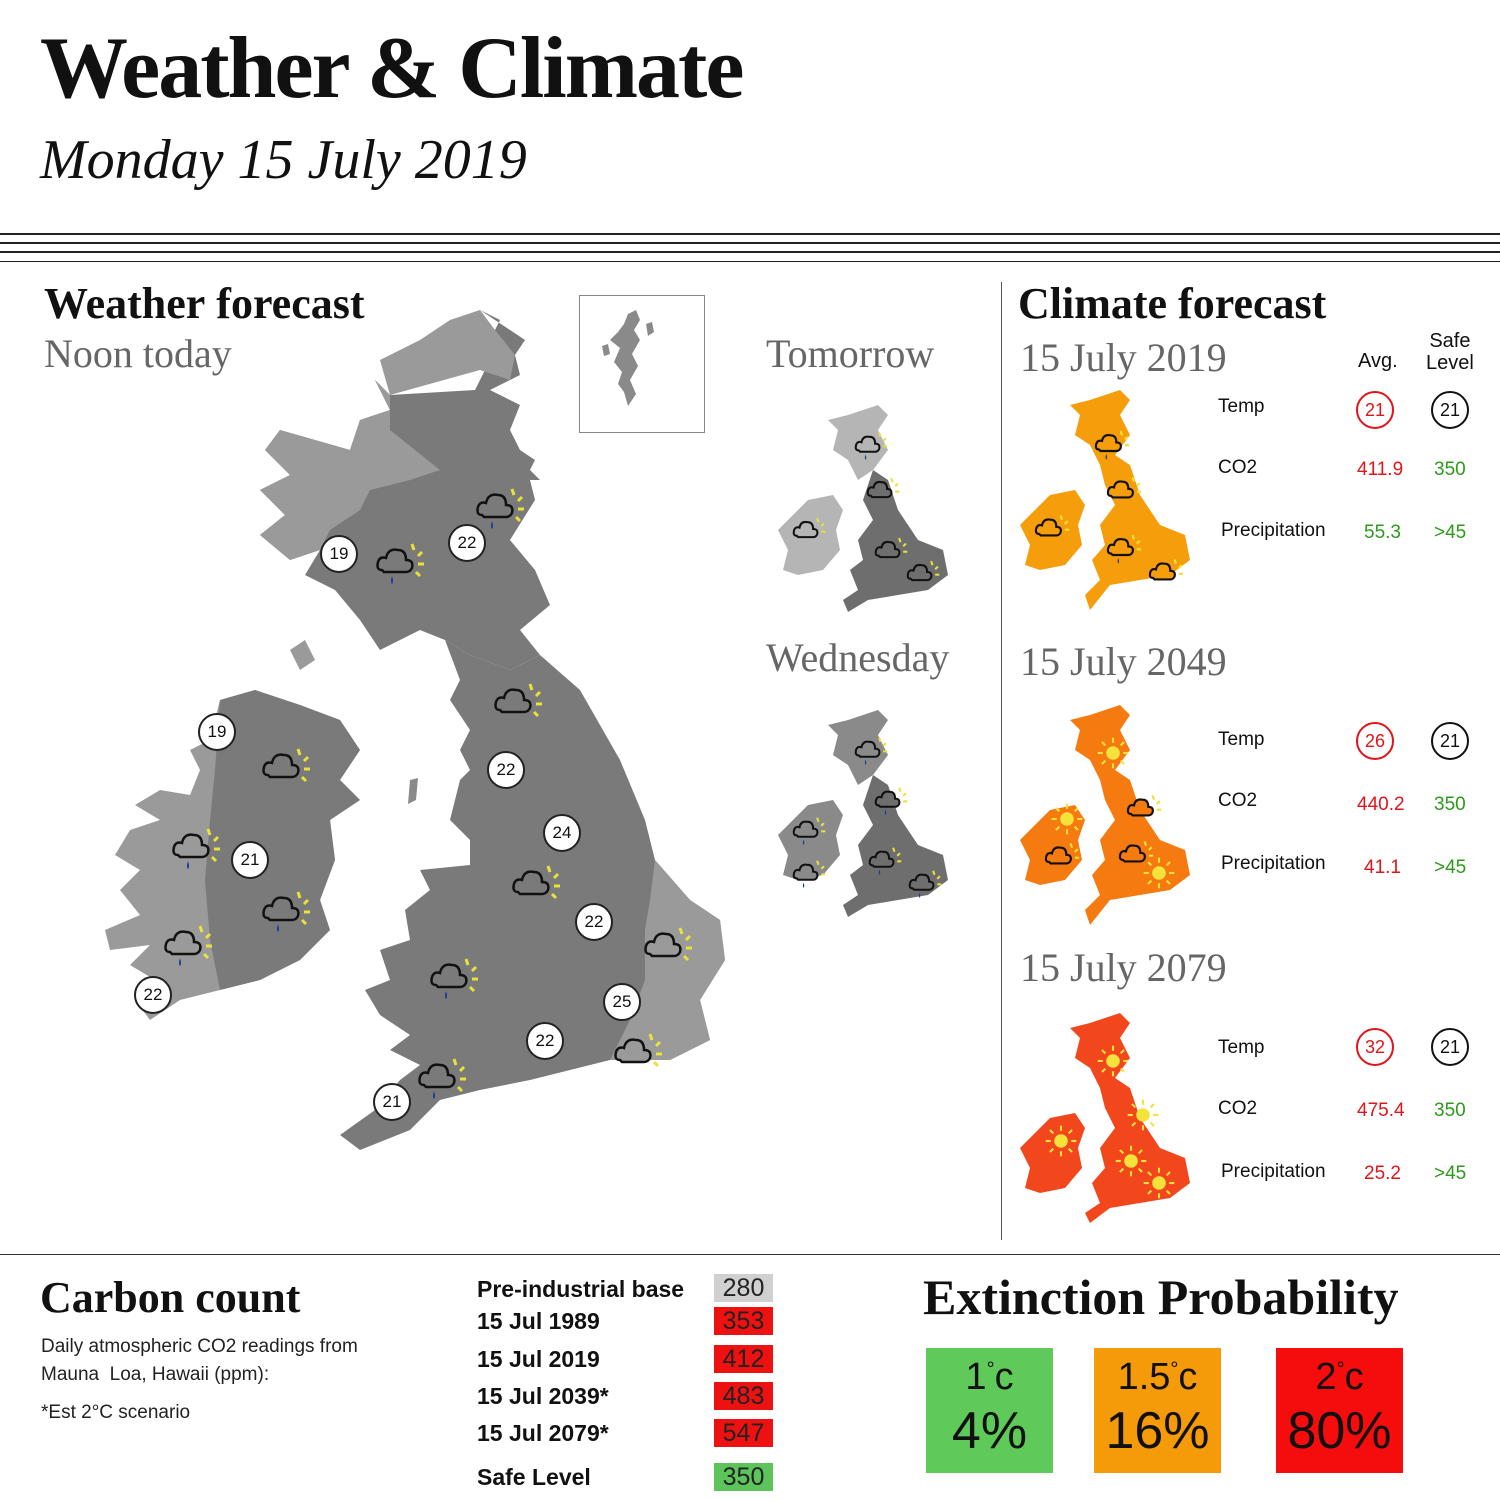  I want to click on temp-avg-value: 26, so click(1375, 741).